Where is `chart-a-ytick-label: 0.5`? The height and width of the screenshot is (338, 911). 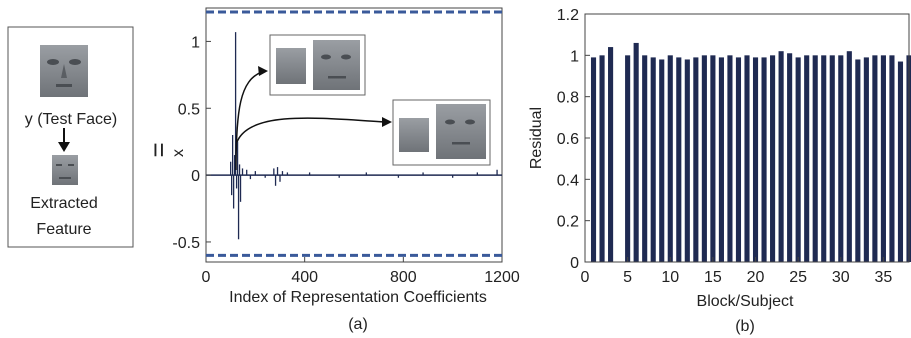
chart-a-ytick-label: 0.5 is located at coordinates (189, 109).